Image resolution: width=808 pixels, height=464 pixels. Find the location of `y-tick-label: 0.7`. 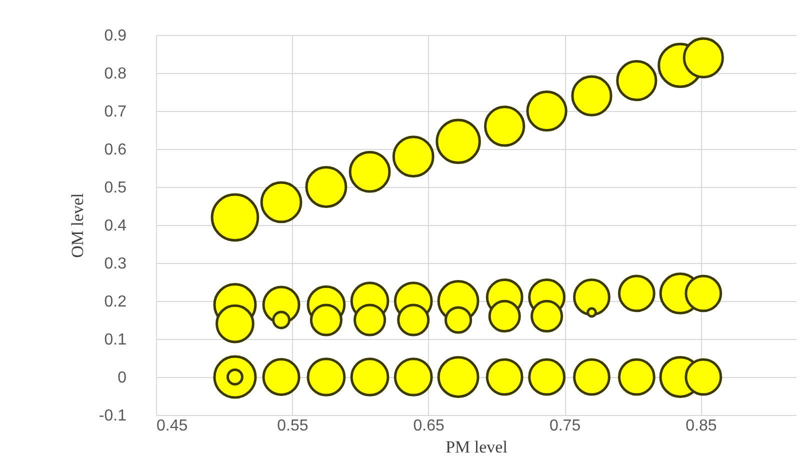

y-tick-label: 0.7 is located at coordinates (115, 112).